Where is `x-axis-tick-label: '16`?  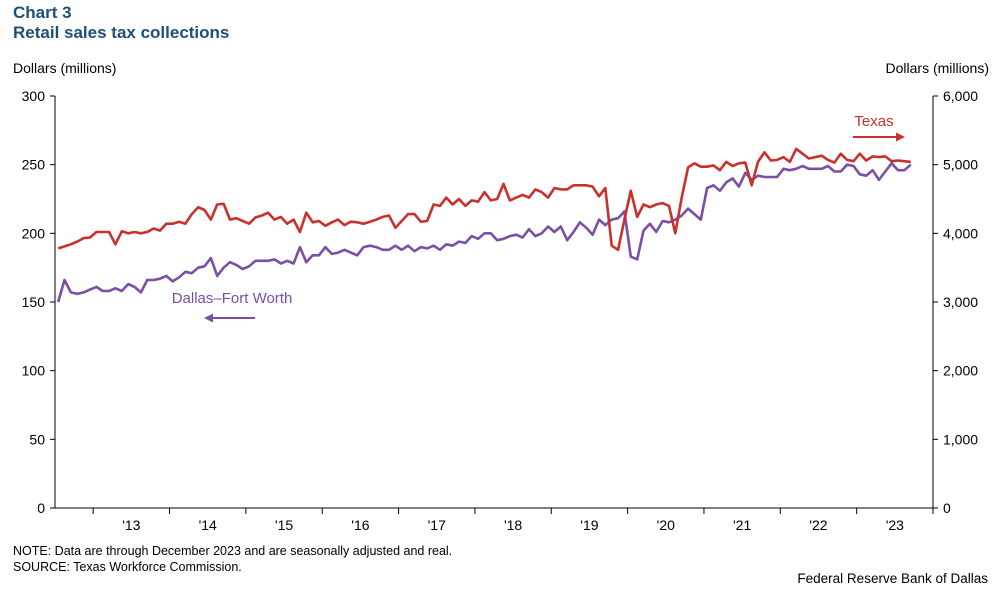 x-axis-tick-label: '16 is located at coordinates (360, 525).